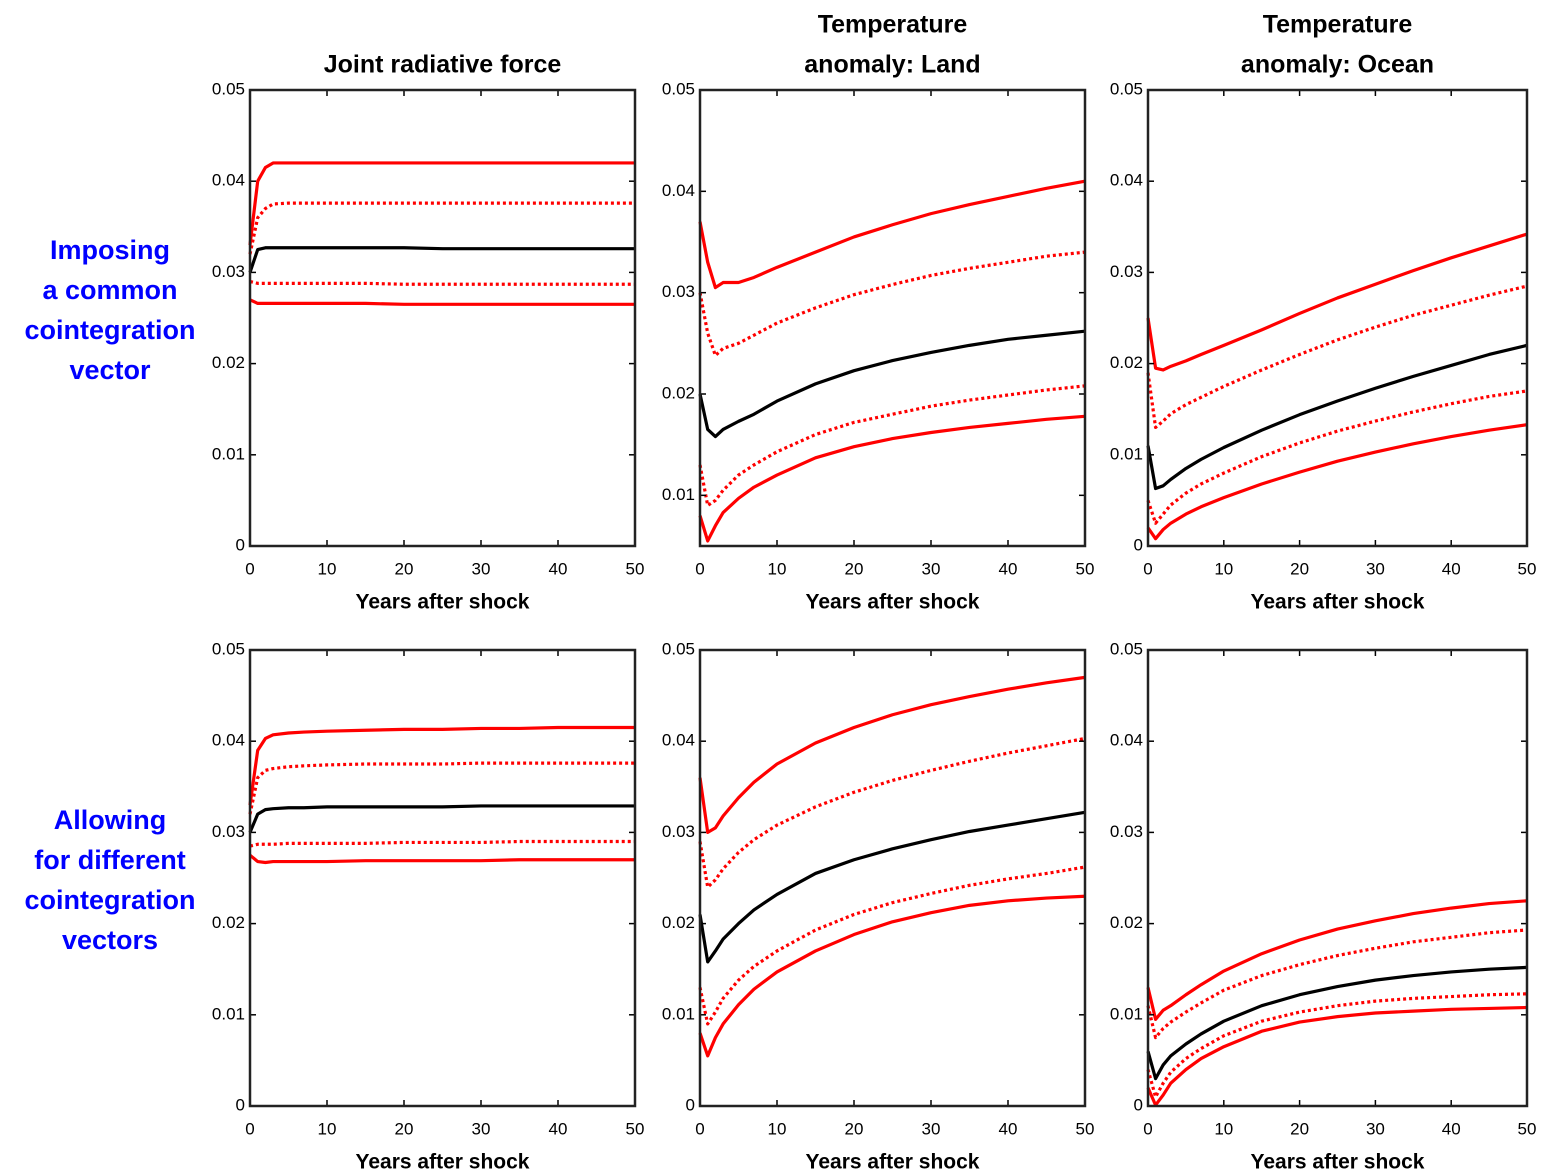  Describe the element at coordinates (110, 250) in the screenshot. I see `row-label: Imposing` at that location.